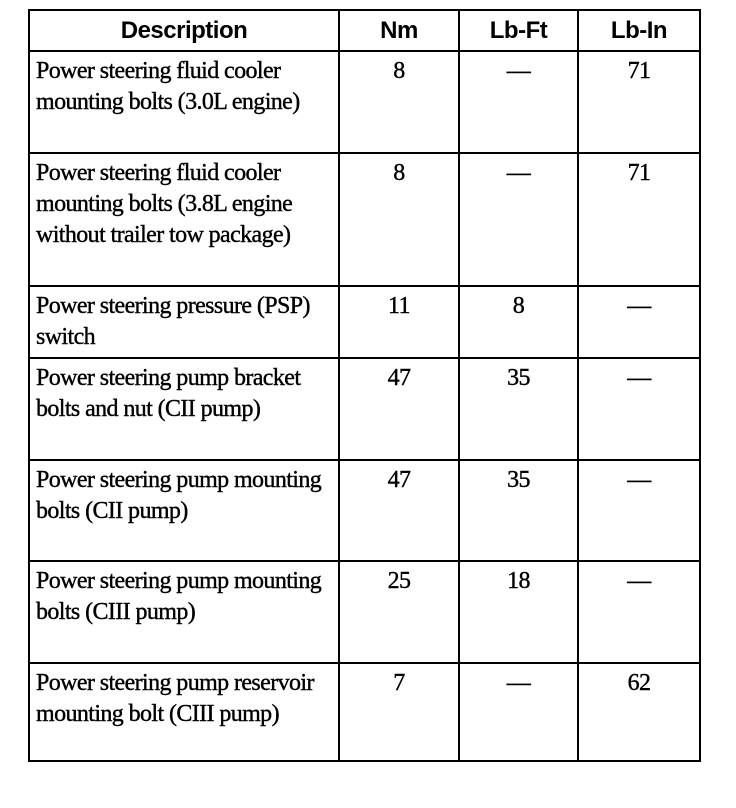 The width and height of the screenshot is (736, 808). What do you see at coordinates (399, 30) in the screenshot?
I see `header-nm: Nm` at bounding box center [399, 30].